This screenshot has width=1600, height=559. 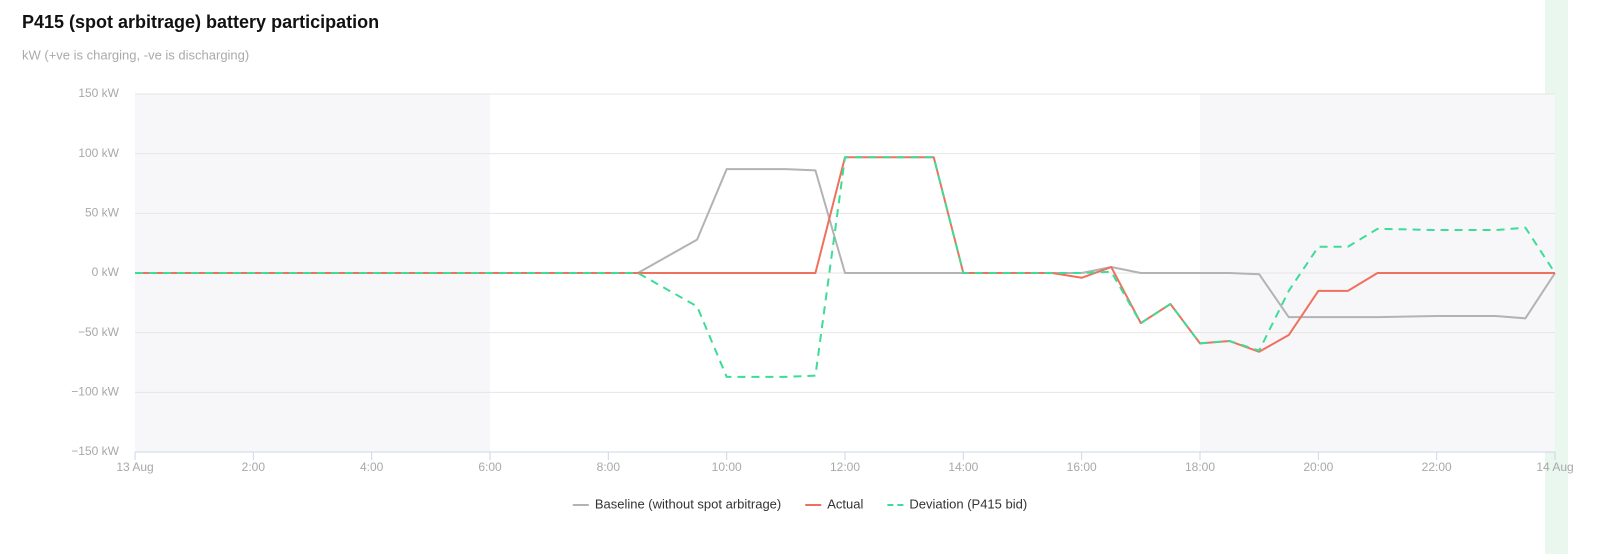 I want to click on x-tick-label: 6:00, so click(x=490, y=467).